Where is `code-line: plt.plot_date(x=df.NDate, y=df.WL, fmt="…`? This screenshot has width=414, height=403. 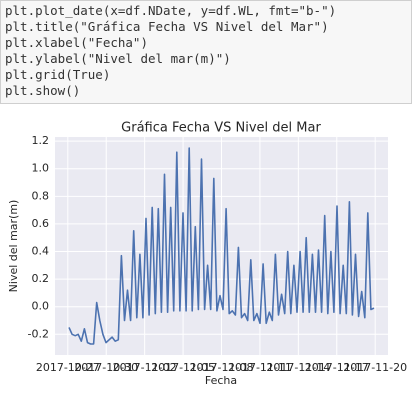 code-line: plt.plot_date(x=df.NDate, y=df.WL, fmt="… is located at coordinates (171, 10).